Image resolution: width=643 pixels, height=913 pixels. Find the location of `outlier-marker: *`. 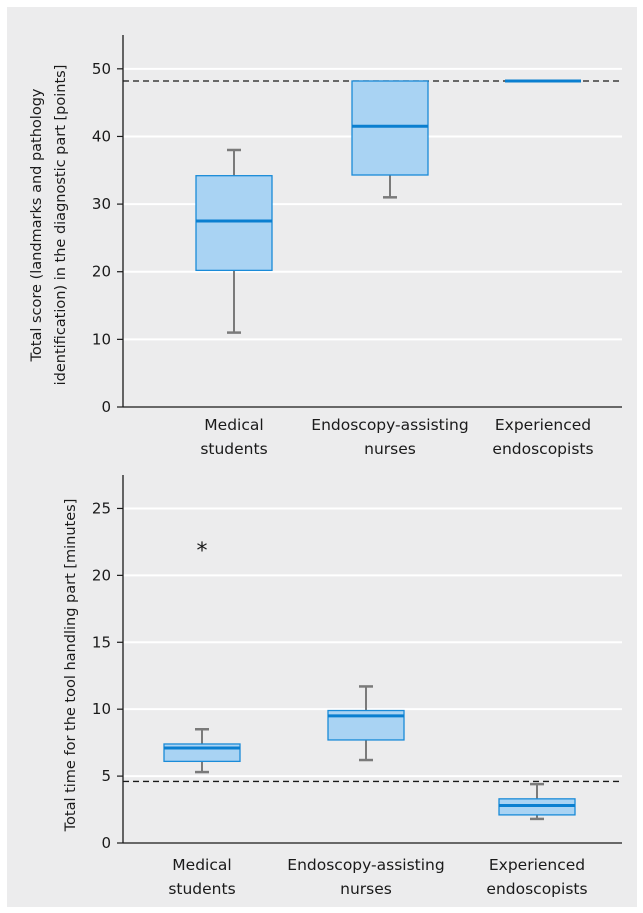

outlier-marker: * is located at coordinates (202, 551).